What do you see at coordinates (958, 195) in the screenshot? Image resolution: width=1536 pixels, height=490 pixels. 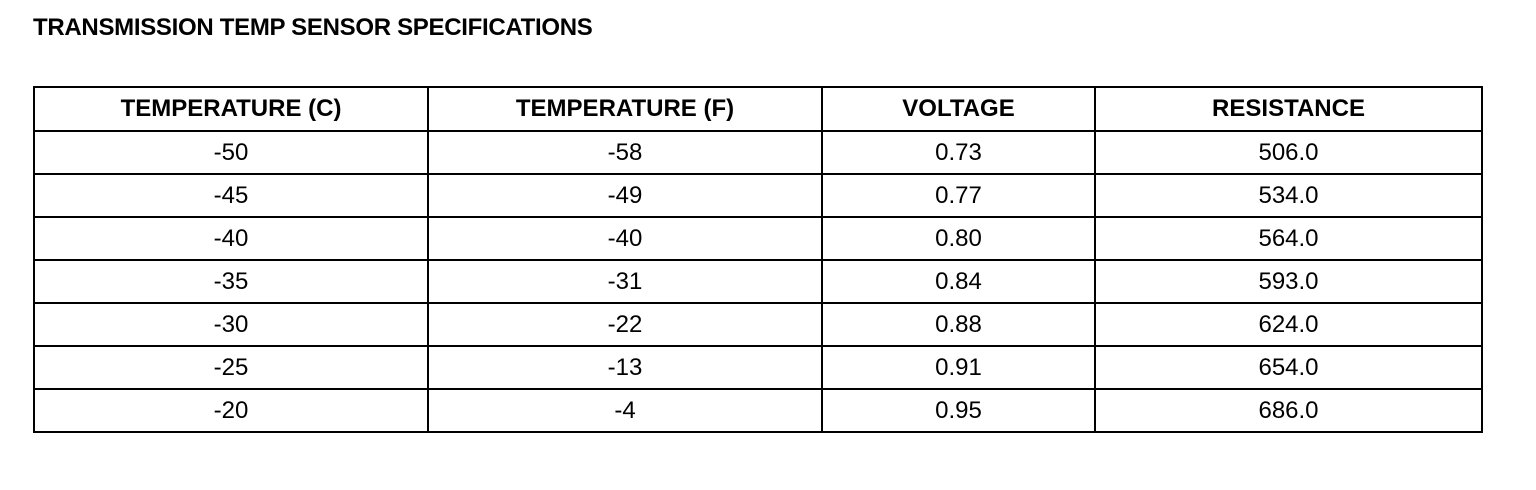 I see `table-cell: 0.77` at bounding box center [958, 195].